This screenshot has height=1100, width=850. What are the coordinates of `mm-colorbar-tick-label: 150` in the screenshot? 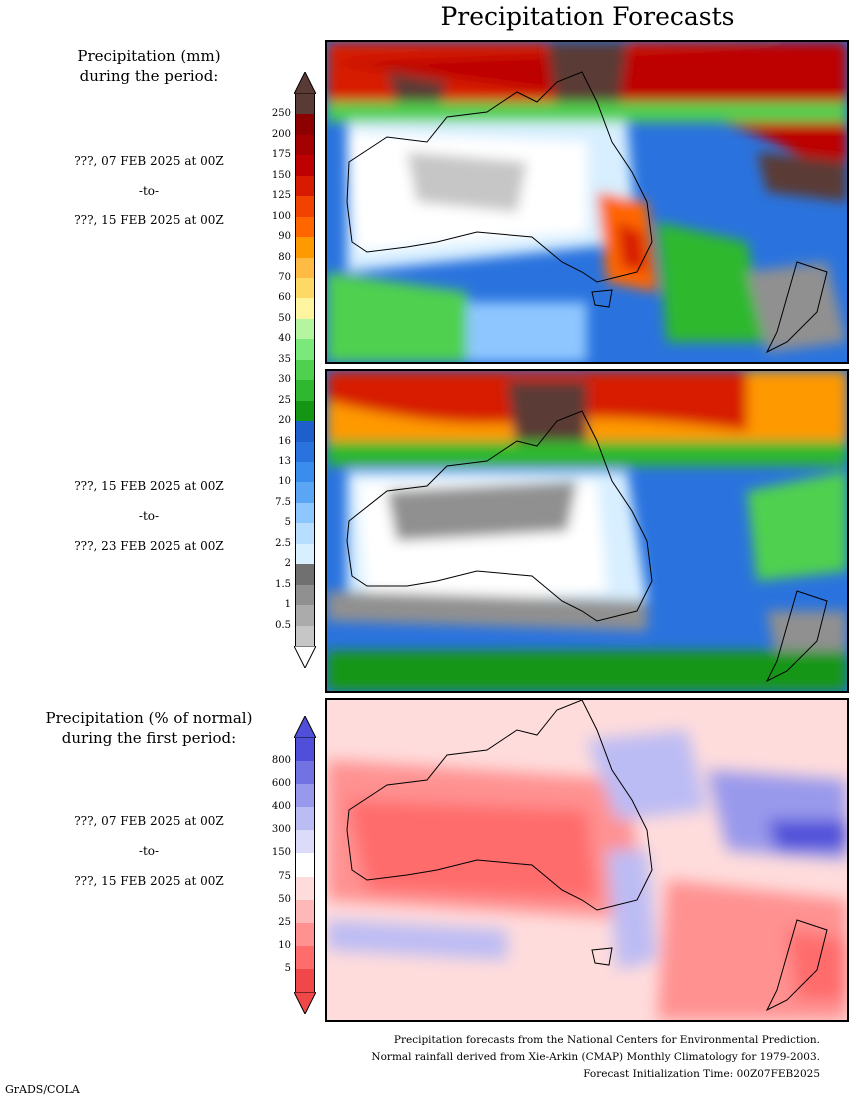 It's located at (281, 175).